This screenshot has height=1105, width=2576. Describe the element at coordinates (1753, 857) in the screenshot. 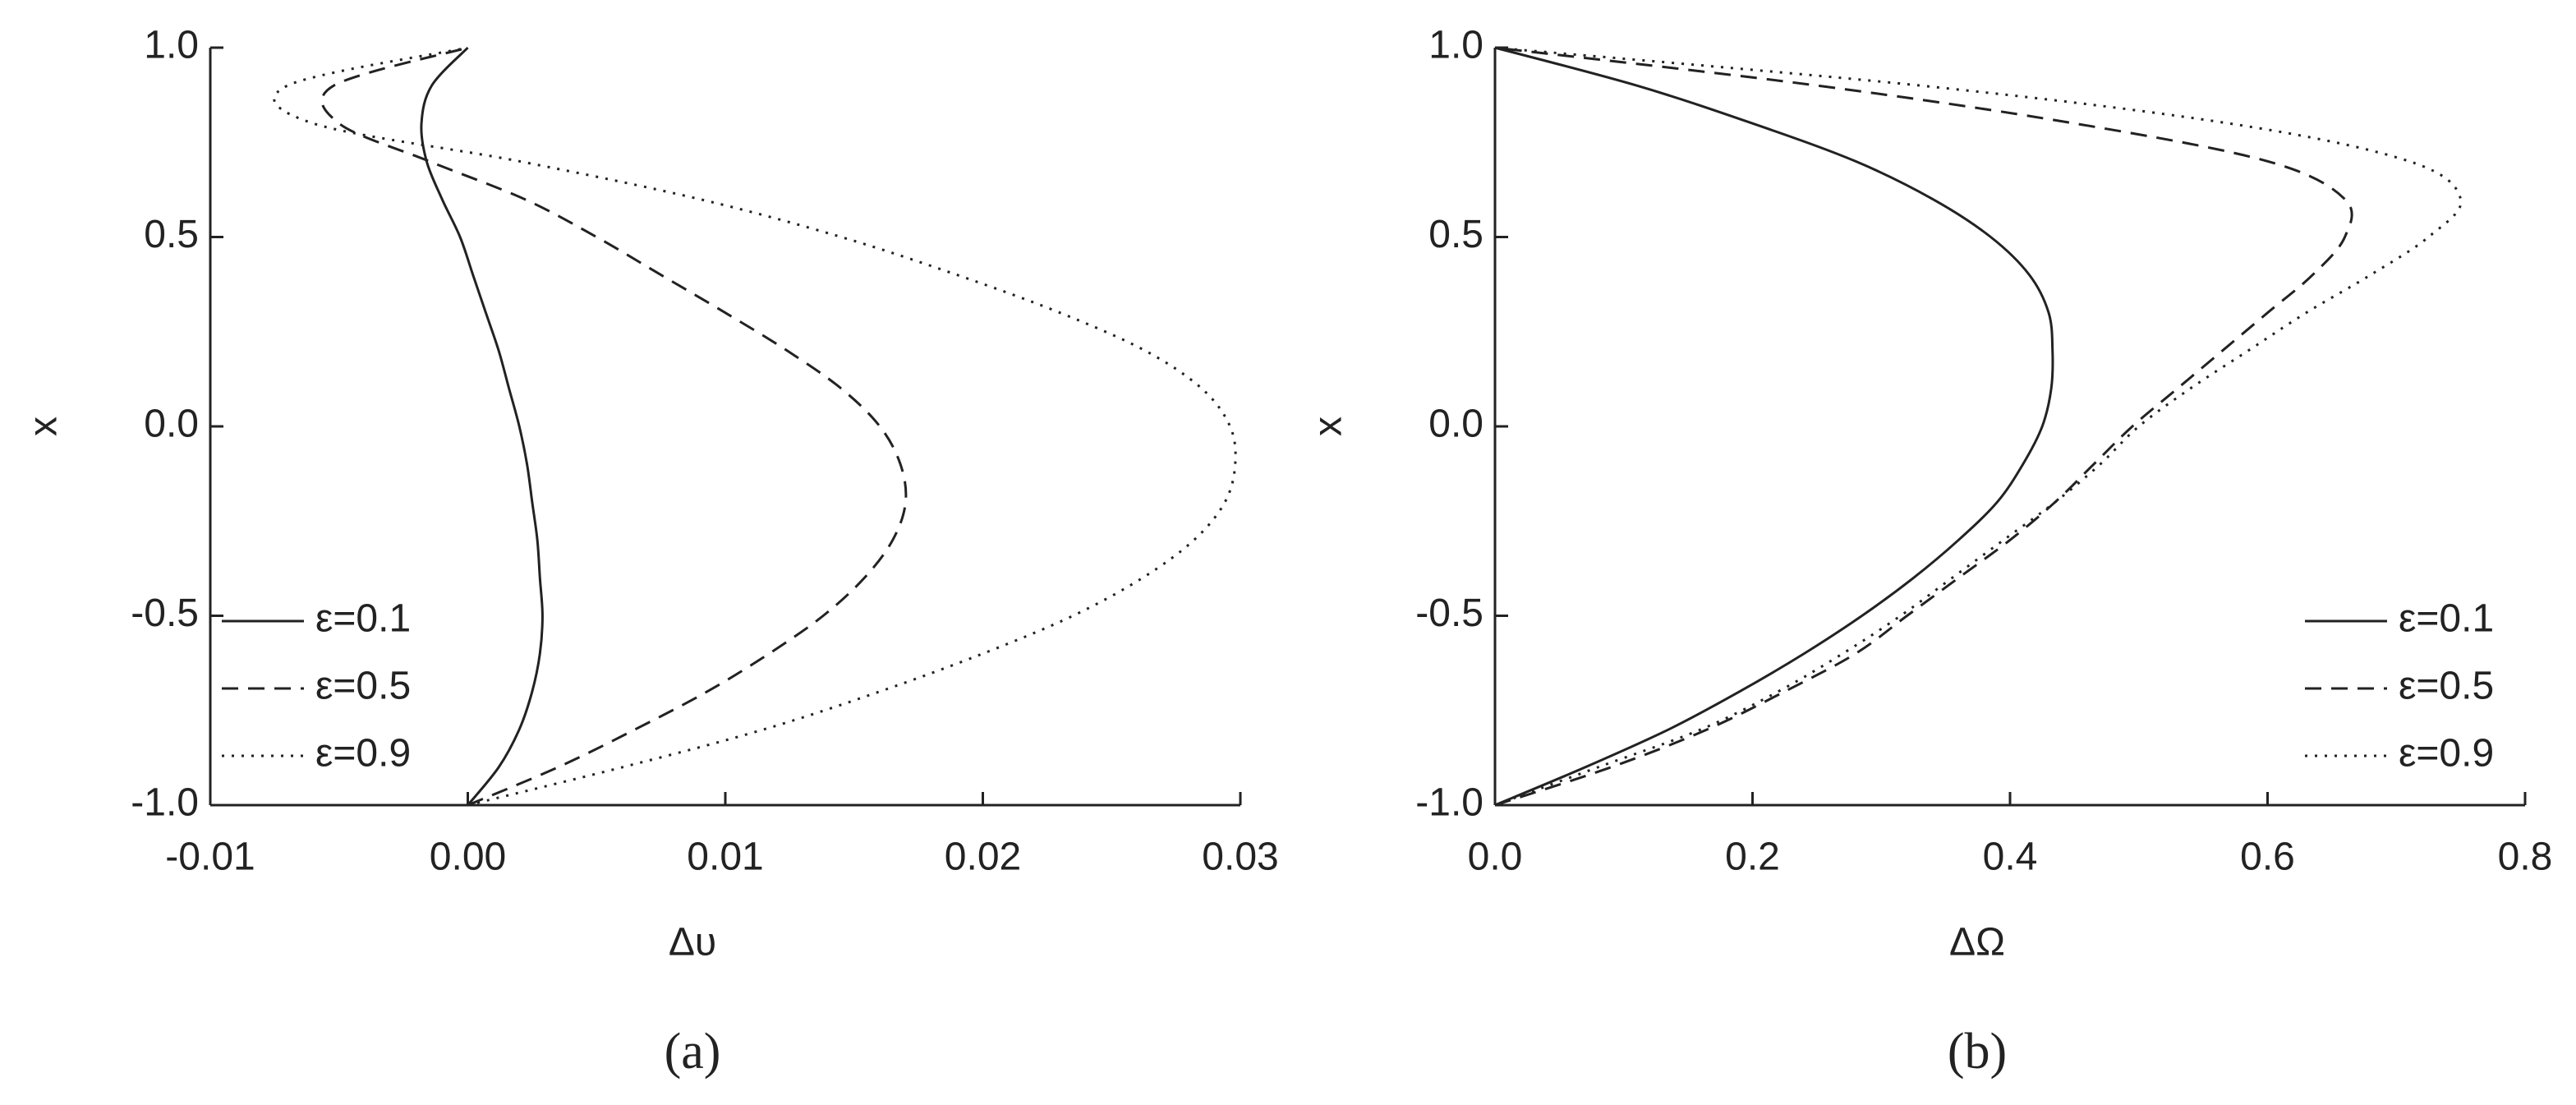

I see `x-tick-label: 0.2` at that location.